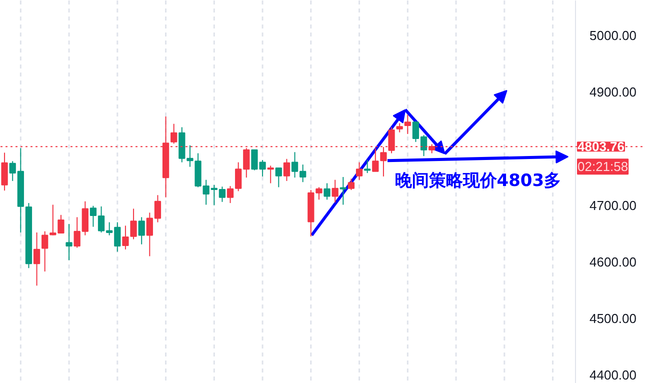 Image resolution: width=658 pixels, height=383 pixels. What do you see at coordinates (613, 92) in the screenshot?
I see `y-tick-label: 4900.00` at bounding box center [613, 92].